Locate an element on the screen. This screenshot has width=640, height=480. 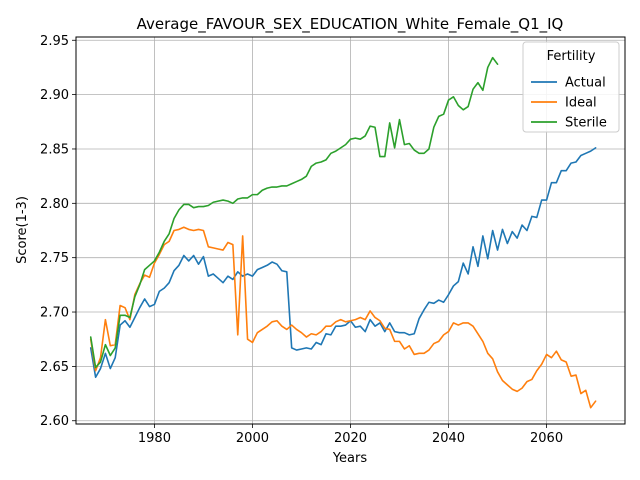
y-tick-label: 2.70 is located at coordinates (54, 313).